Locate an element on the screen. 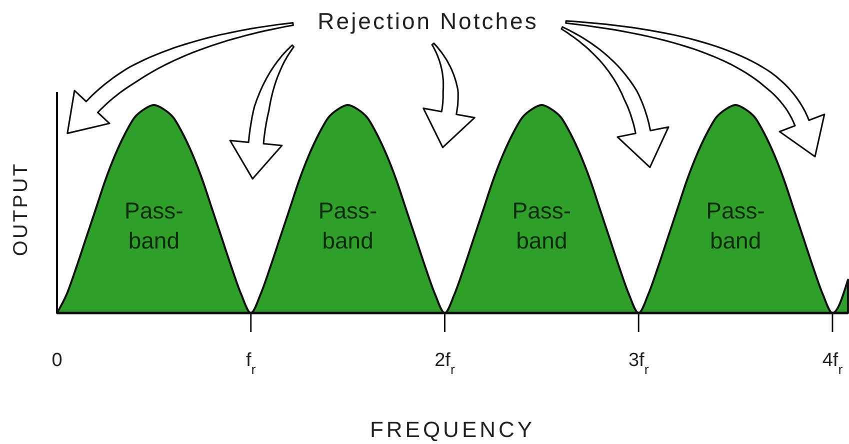 The width and height of the screenshot is (849, 444). x-tick-label: 4f$_{r}$ is located at coordinates (833, 363).